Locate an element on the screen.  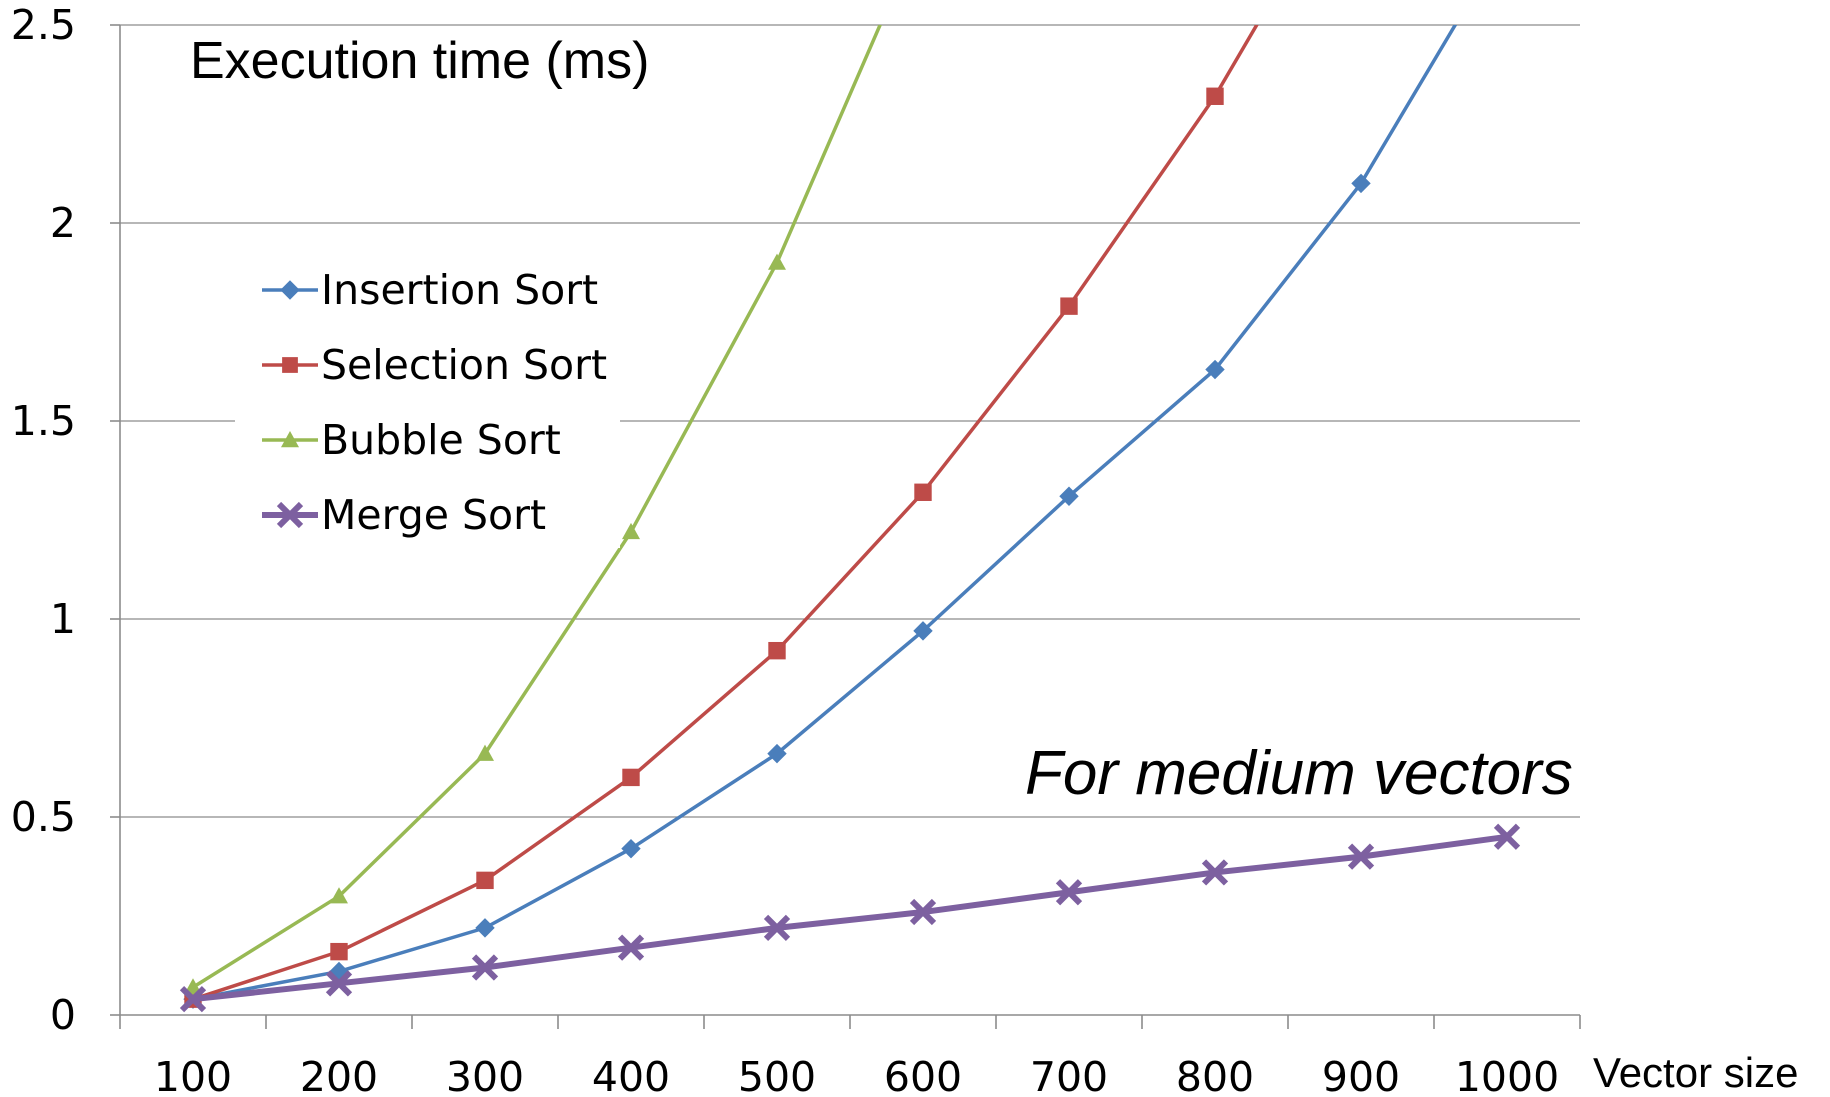
legend-item: Insertion Sort is located at coordinates (430, 290).